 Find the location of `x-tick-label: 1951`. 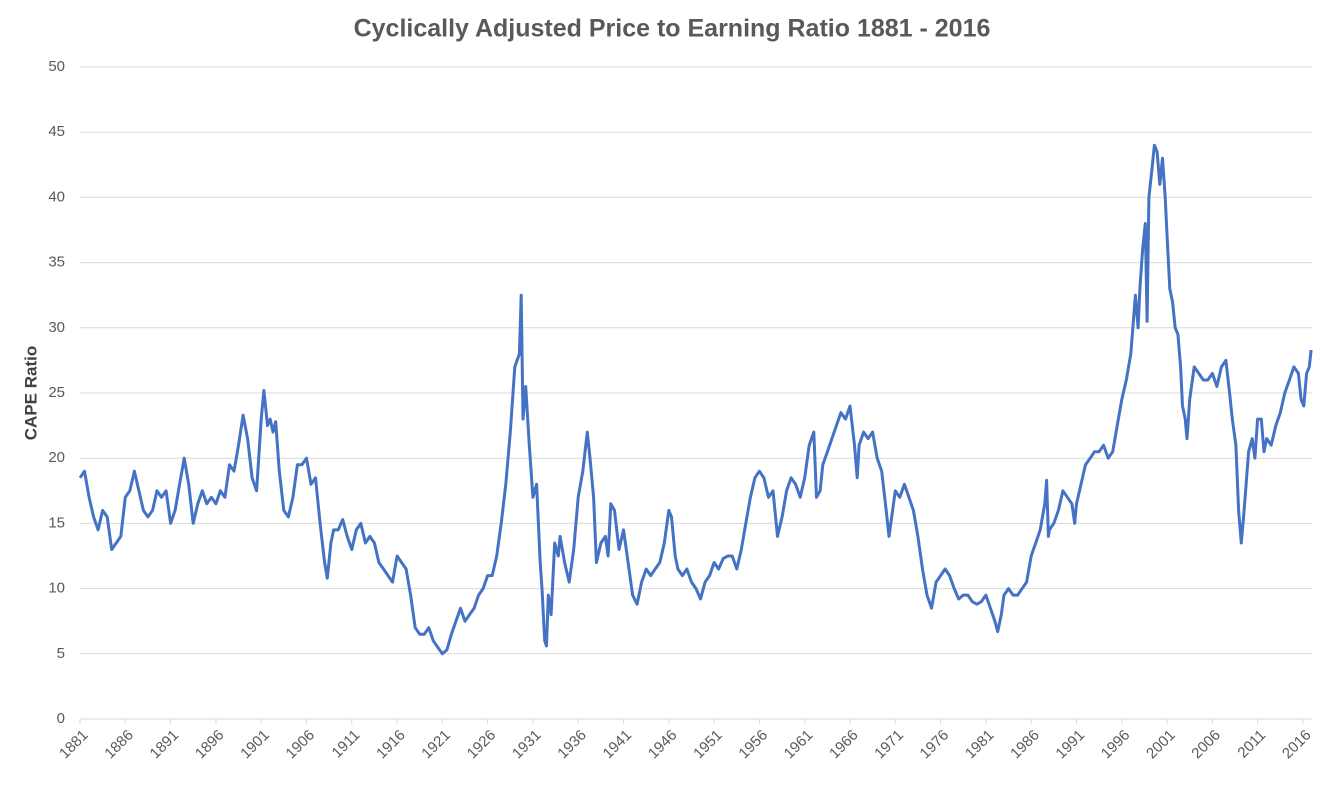

x-tick-label: 1951 is located at coordinates (708, 745).